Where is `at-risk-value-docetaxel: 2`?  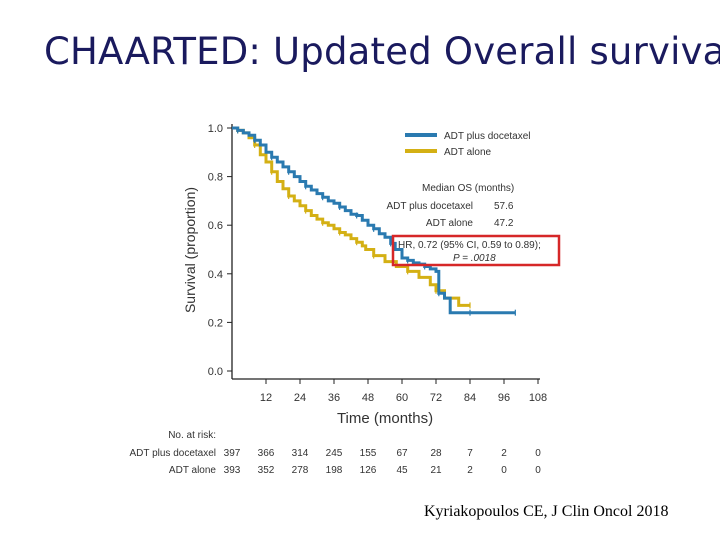
at-risk-value-docetaxel: 2 is located at coordinates (504, 453).